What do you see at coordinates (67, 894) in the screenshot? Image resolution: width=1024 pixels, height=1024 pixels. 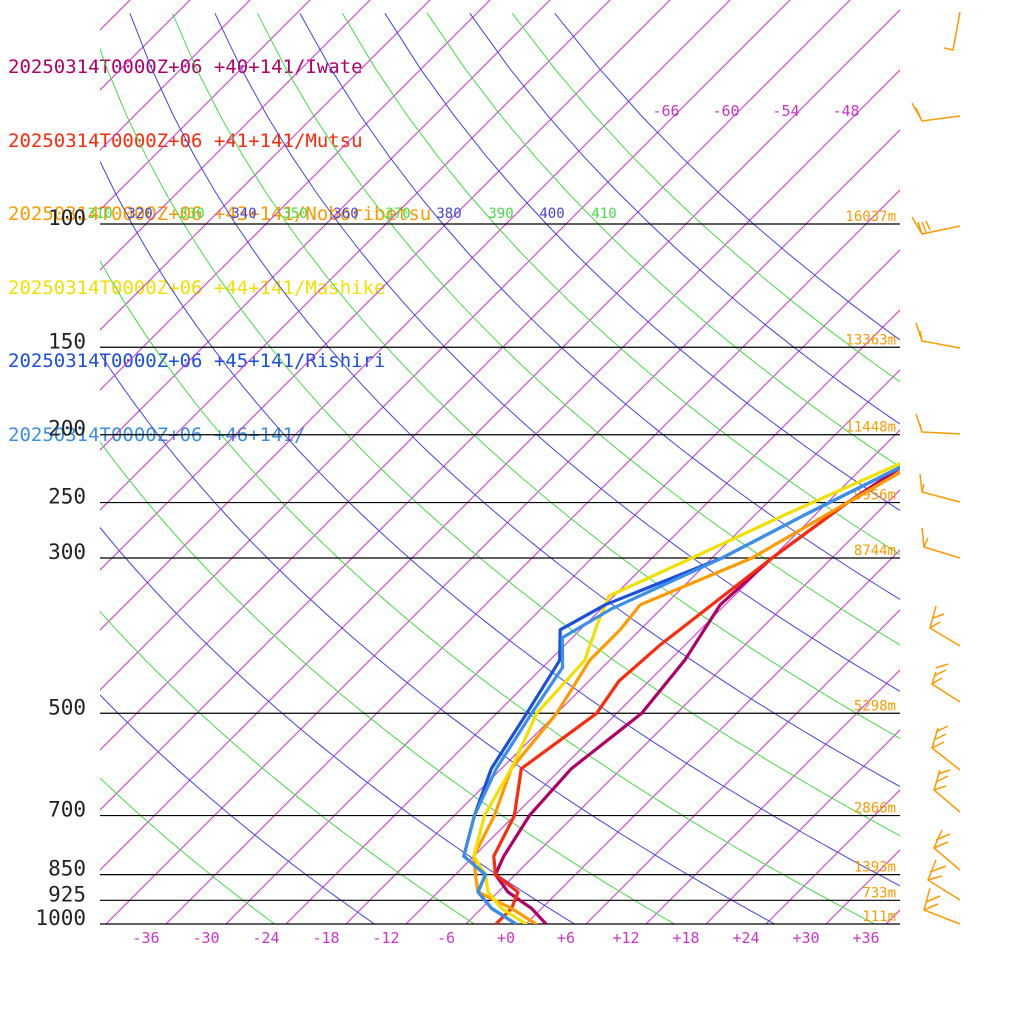 I see `pressure-label: 925` at bounding box center [67, 894].